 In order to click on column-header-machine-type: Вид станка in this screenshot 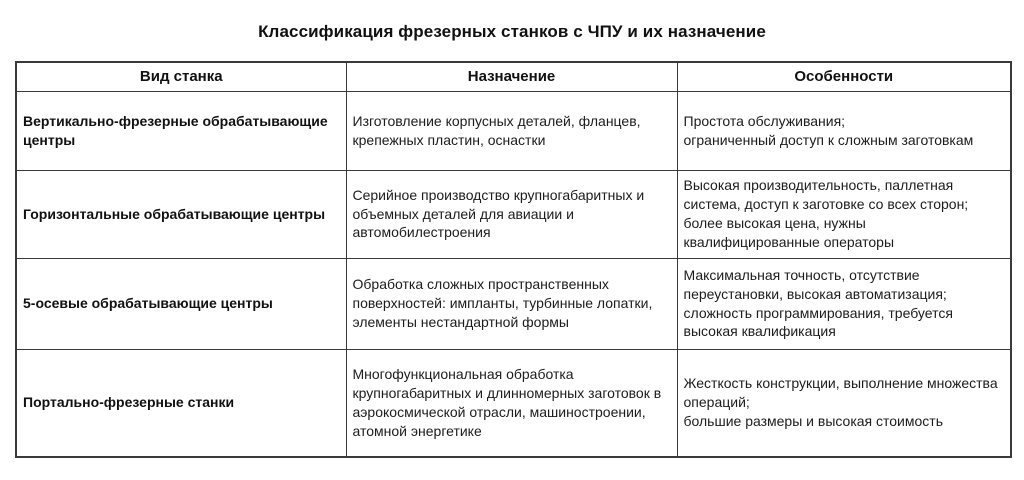, I will do `click(181, 76)`.